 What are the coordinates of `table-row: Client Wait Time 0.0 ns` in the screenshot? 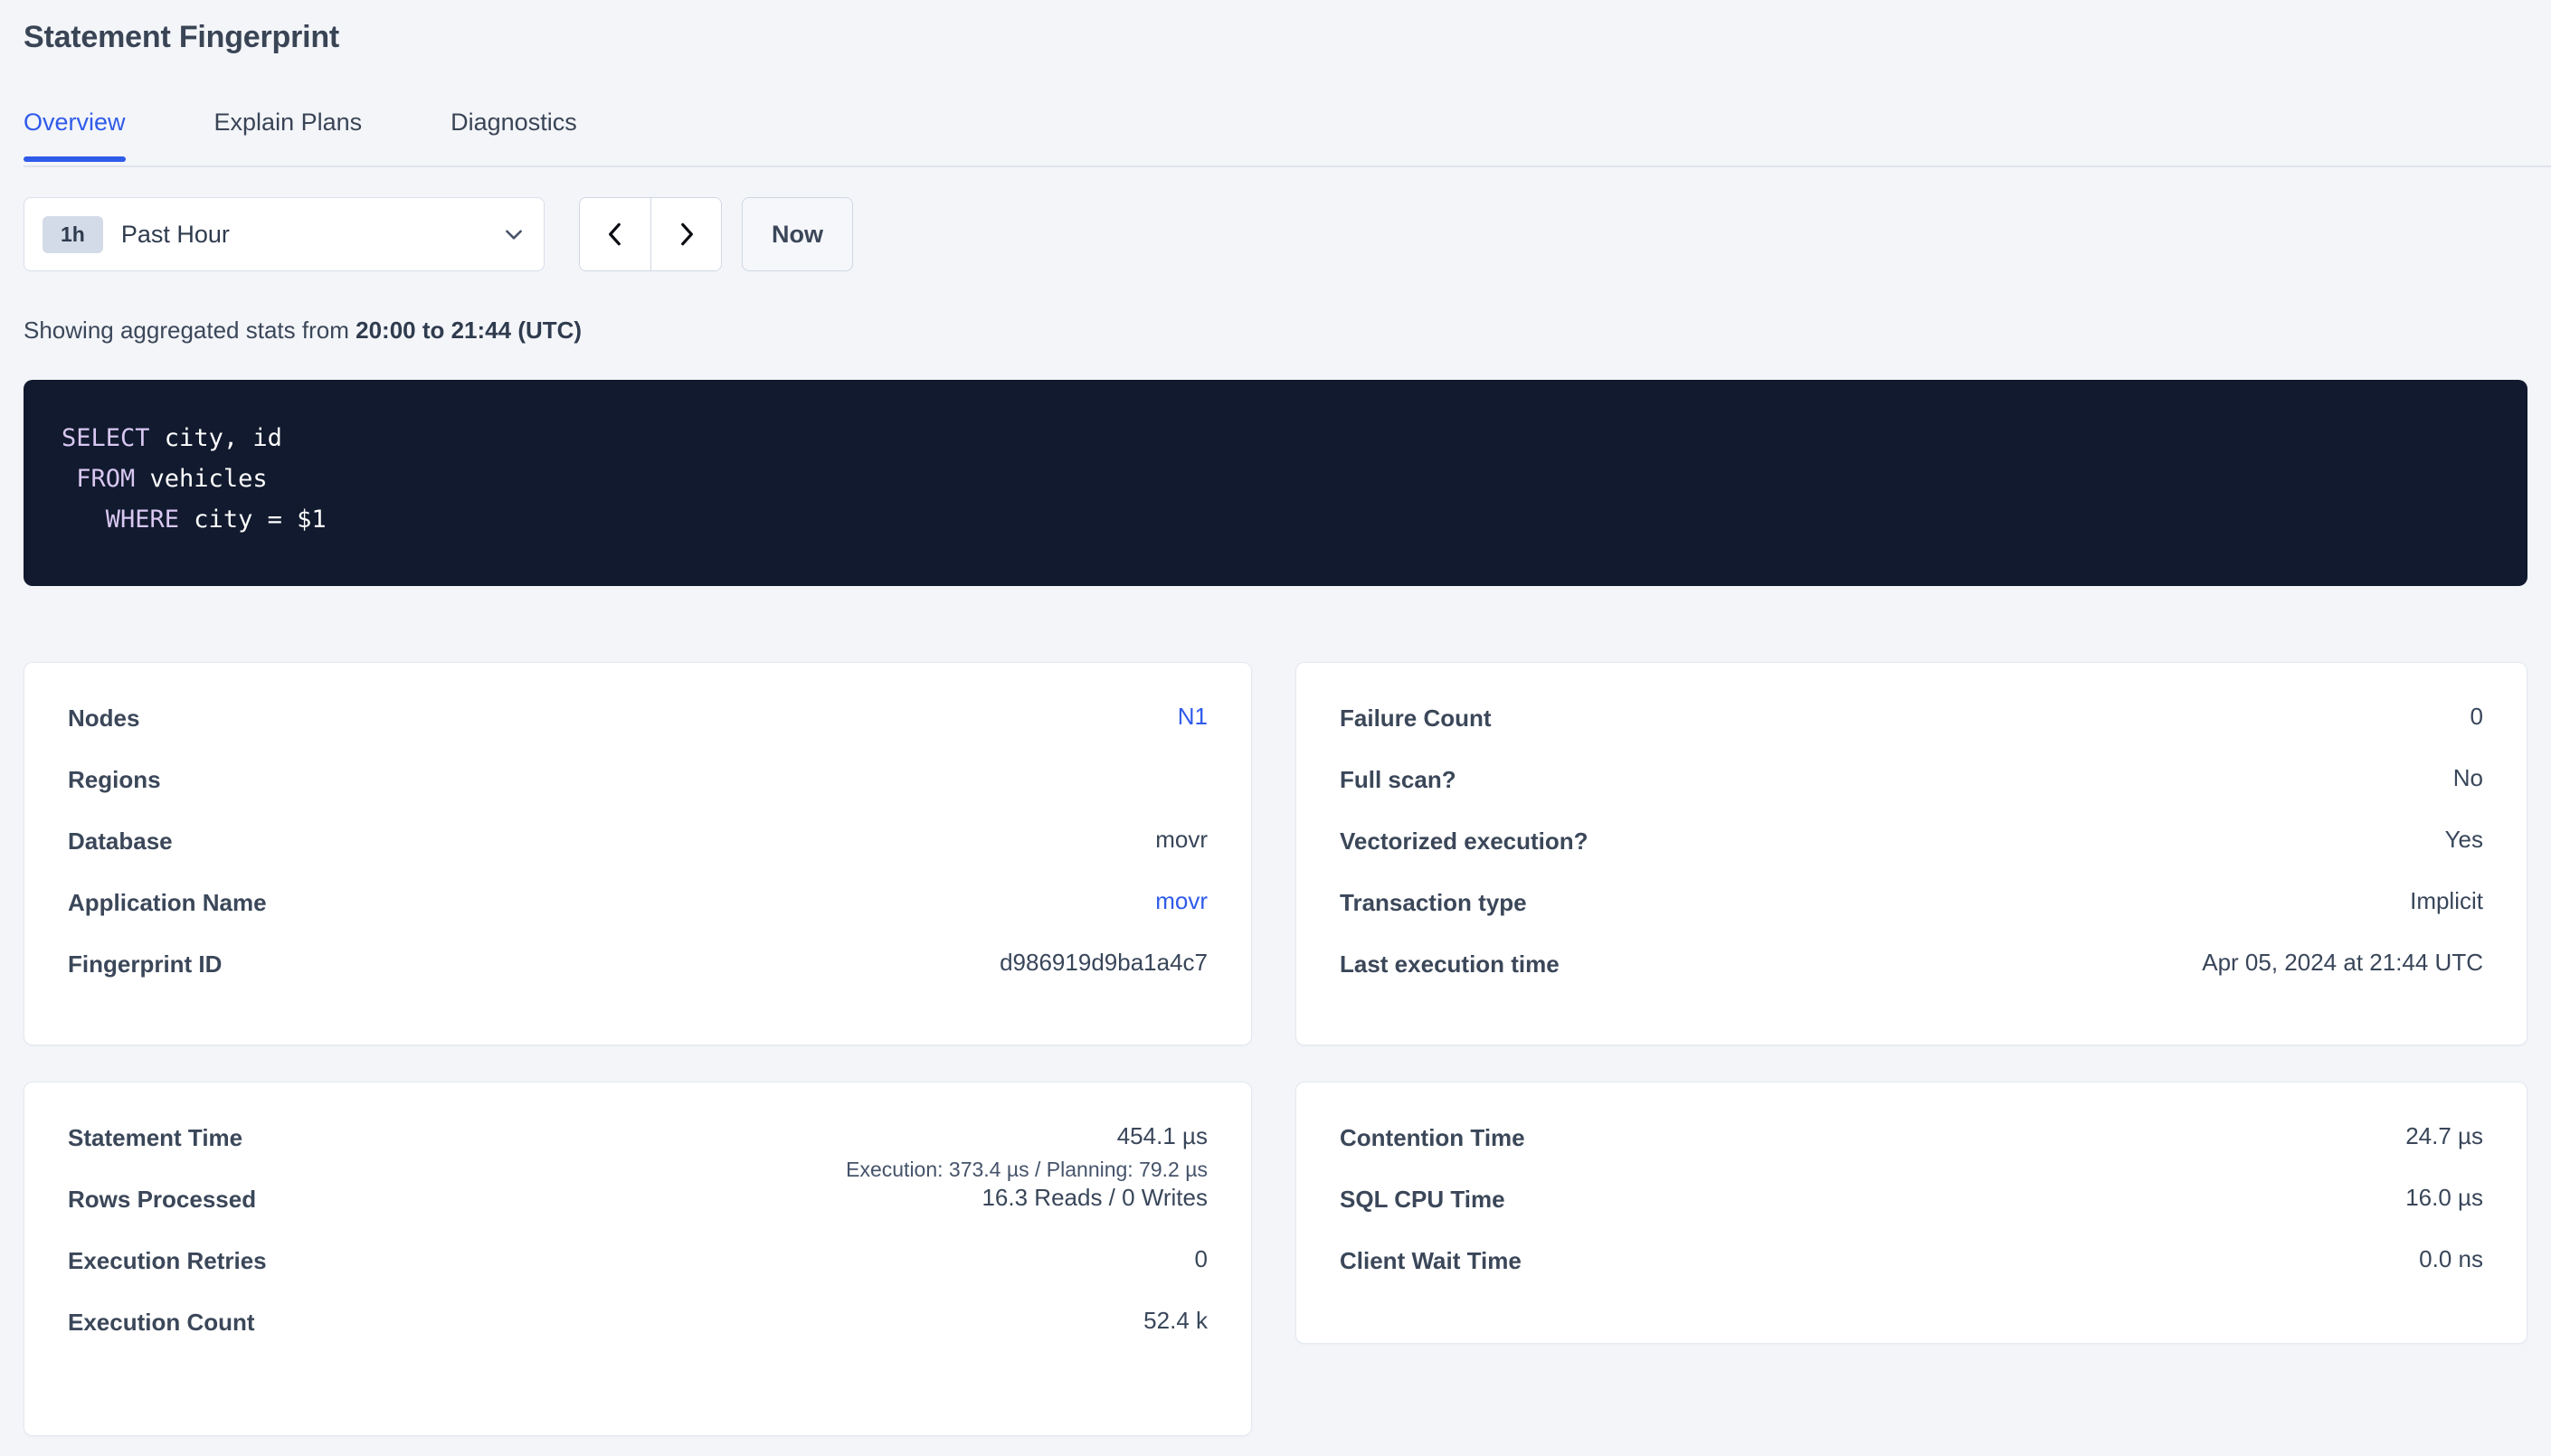 It's located at (1912, 1276).